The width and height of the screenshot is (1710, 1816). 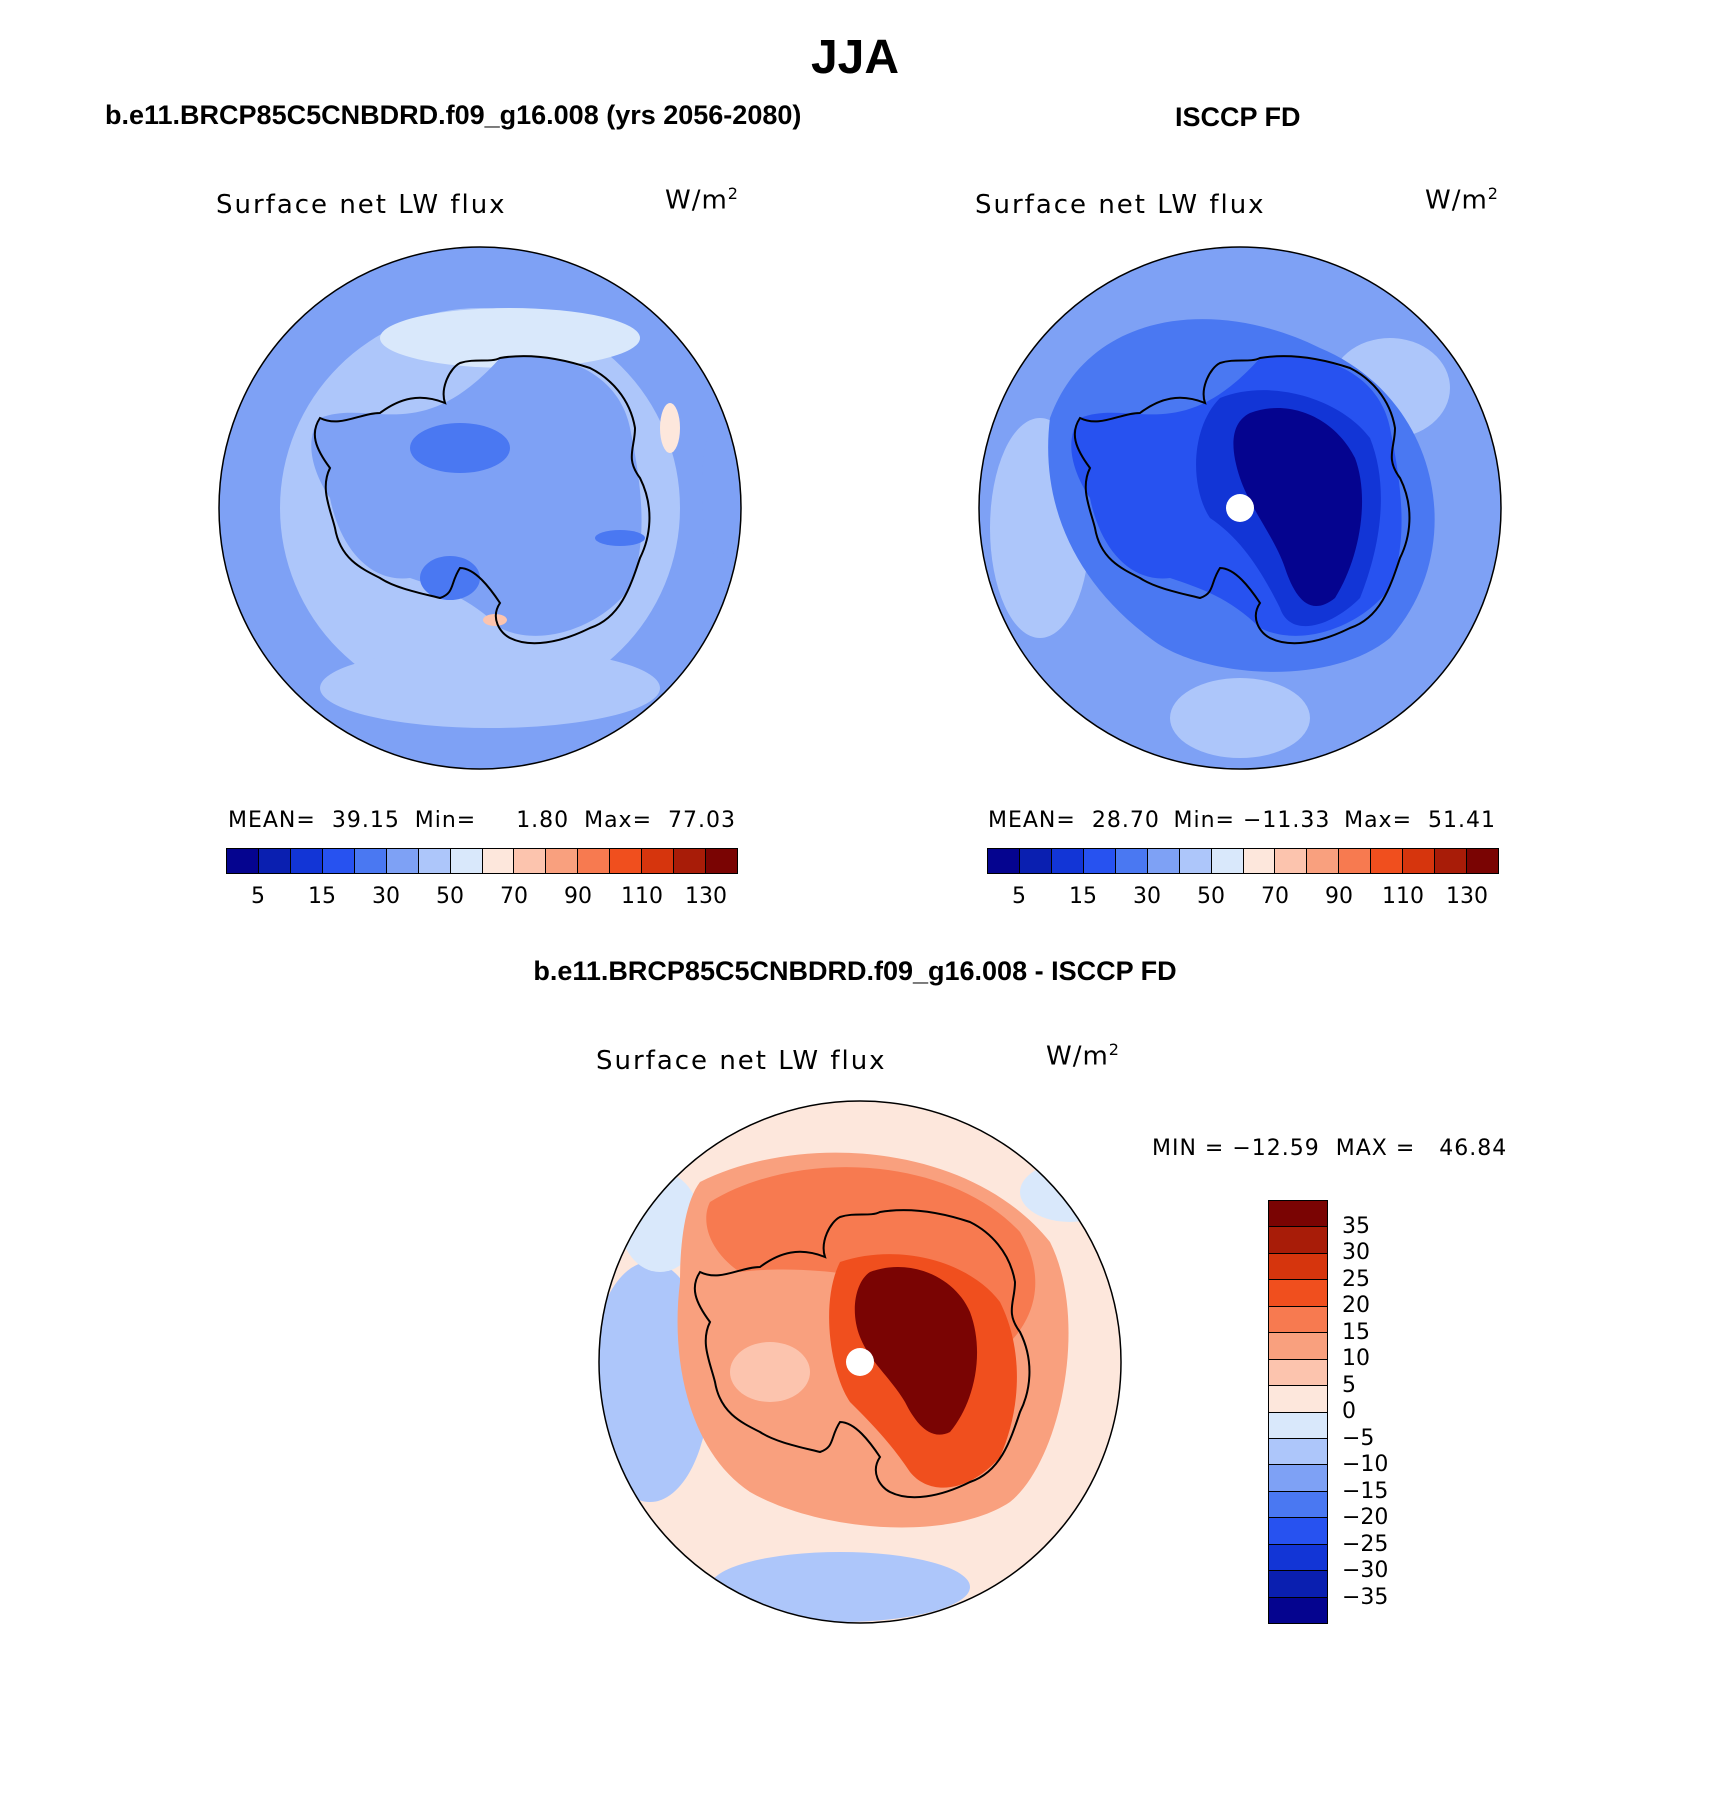 I want to click on map-panel-diff, so click(x=860, y=1362).